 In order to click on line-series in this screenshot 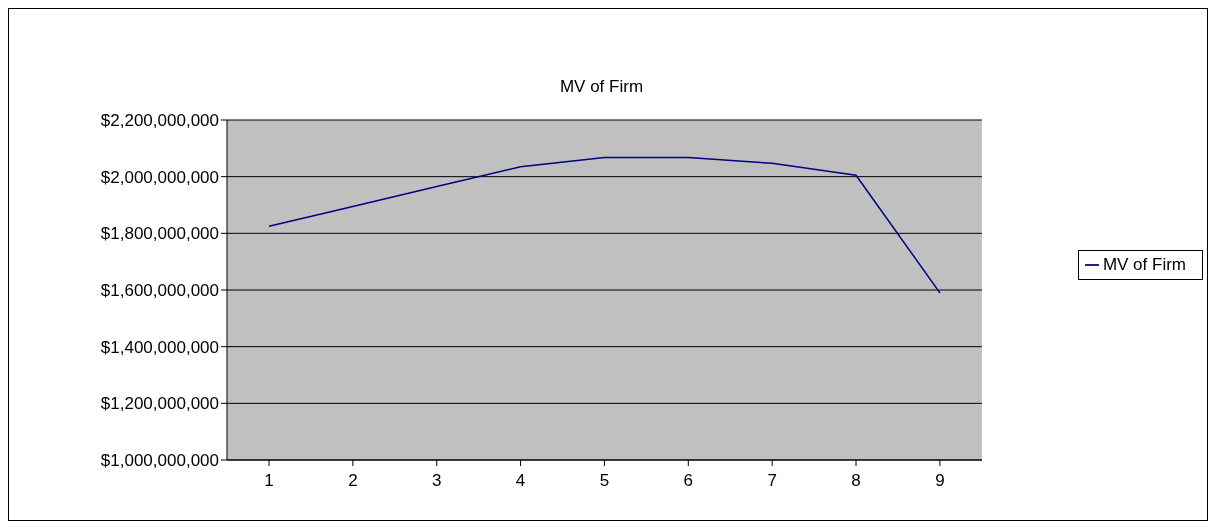, I will do `click(604, 225)`.